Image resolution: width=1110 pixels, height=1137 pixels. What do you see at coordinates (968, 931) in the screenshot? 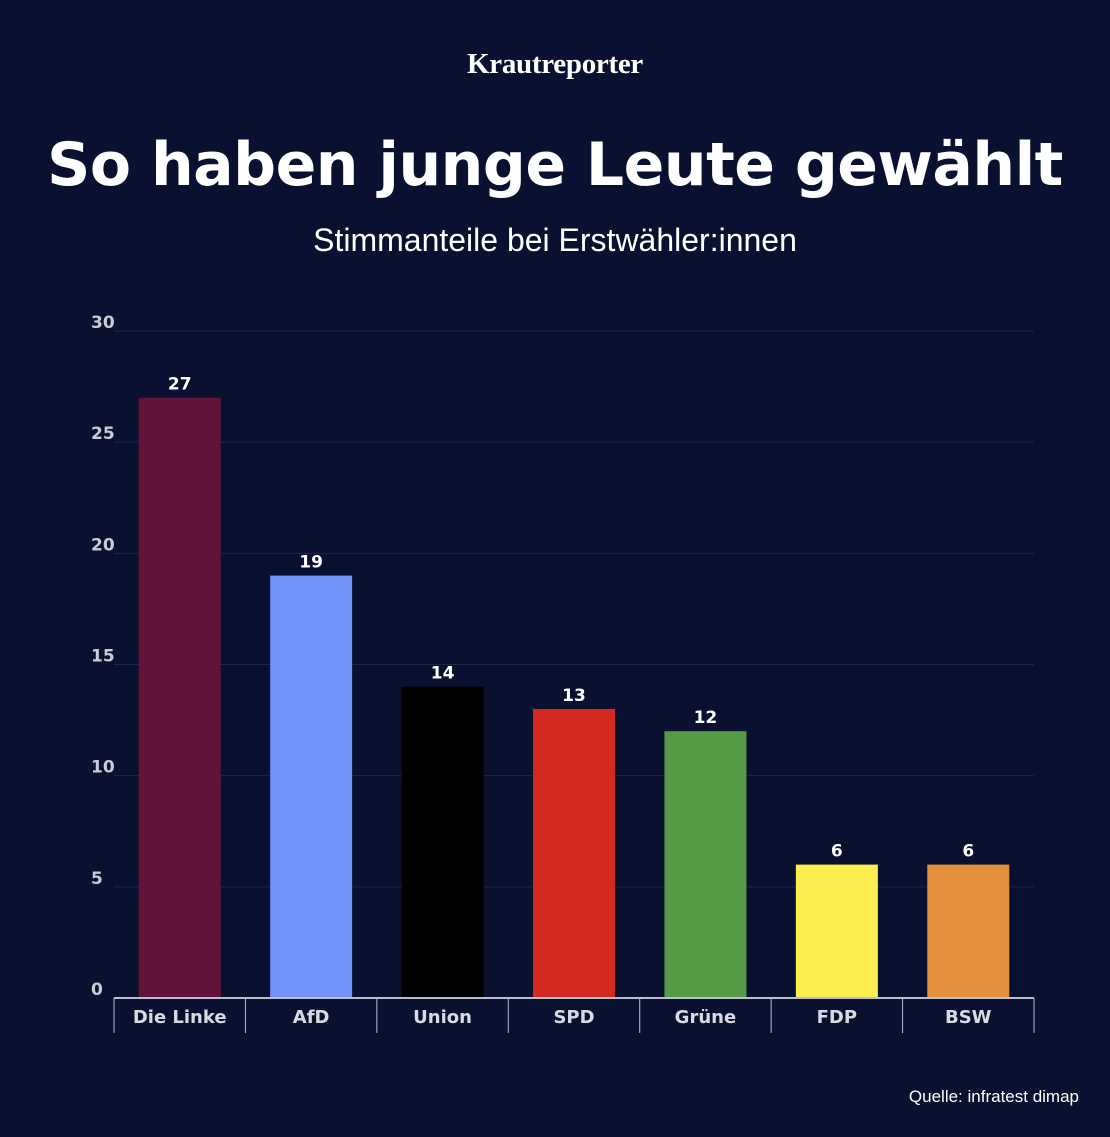
I see `bar-bsw` at bounding box center [968, 931].